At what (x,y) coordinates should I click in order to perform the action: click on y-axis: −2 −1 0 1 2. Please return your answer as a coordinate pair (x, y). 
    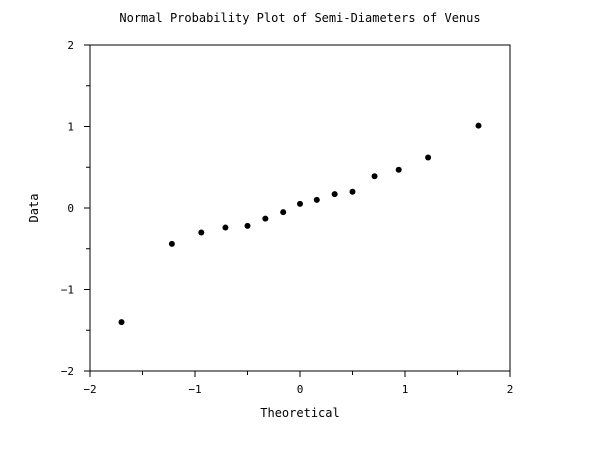
    Looking at the image, I should click on (75, 208).